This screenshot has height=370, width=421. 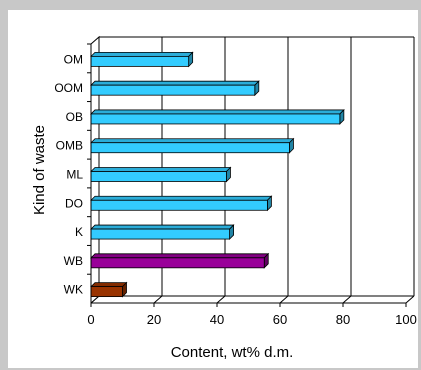 I want to click on frame-edge-right, so click(x=419, y=185).